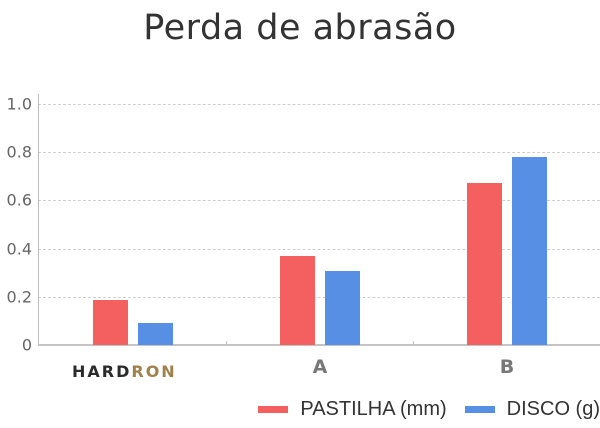 This screenshot has height=428, width=600. Describe the element at coordinates (110, 322) in the screenshot. I see `bar-hardron-pastilha` at that location.